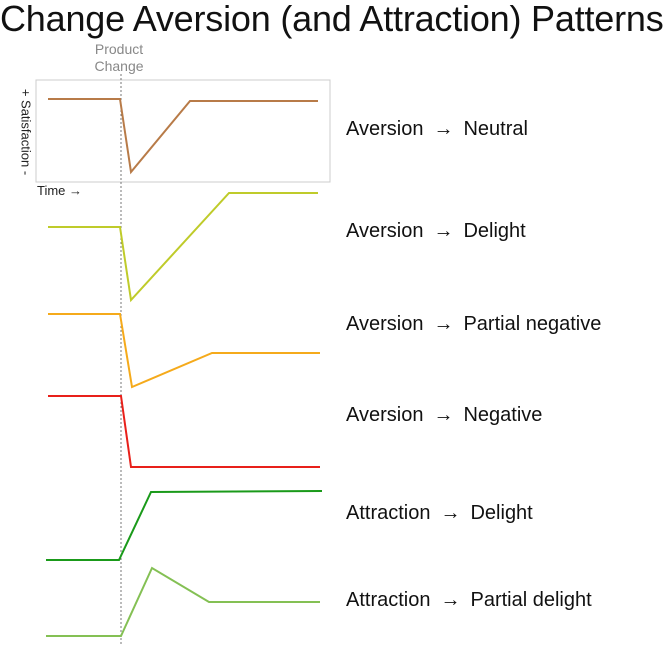  What do you see at coordinates (119, 66) in the screenshot?
I see `product-change-label-line2: Change` at bounding box center [119, 66].